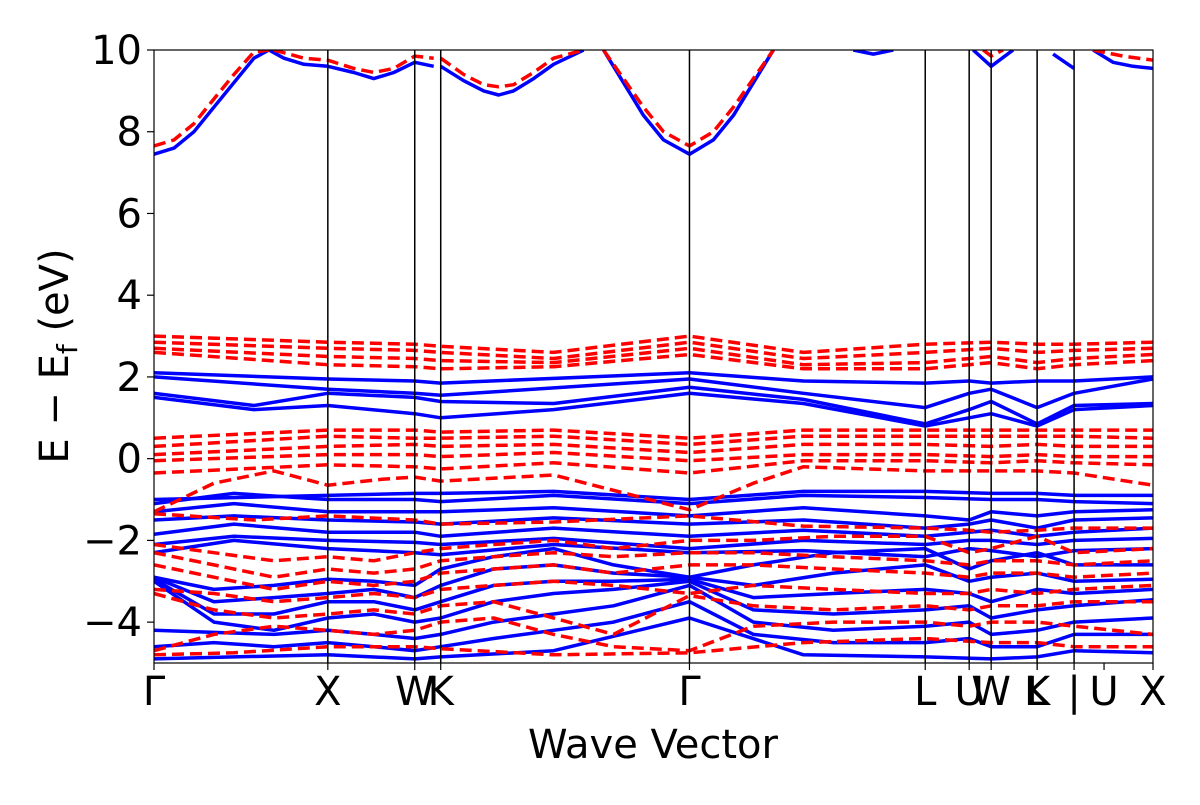  Describe the element at coordinates (116, 51) in the screenshot. I see `y-tick-label-7: 10` at that location.